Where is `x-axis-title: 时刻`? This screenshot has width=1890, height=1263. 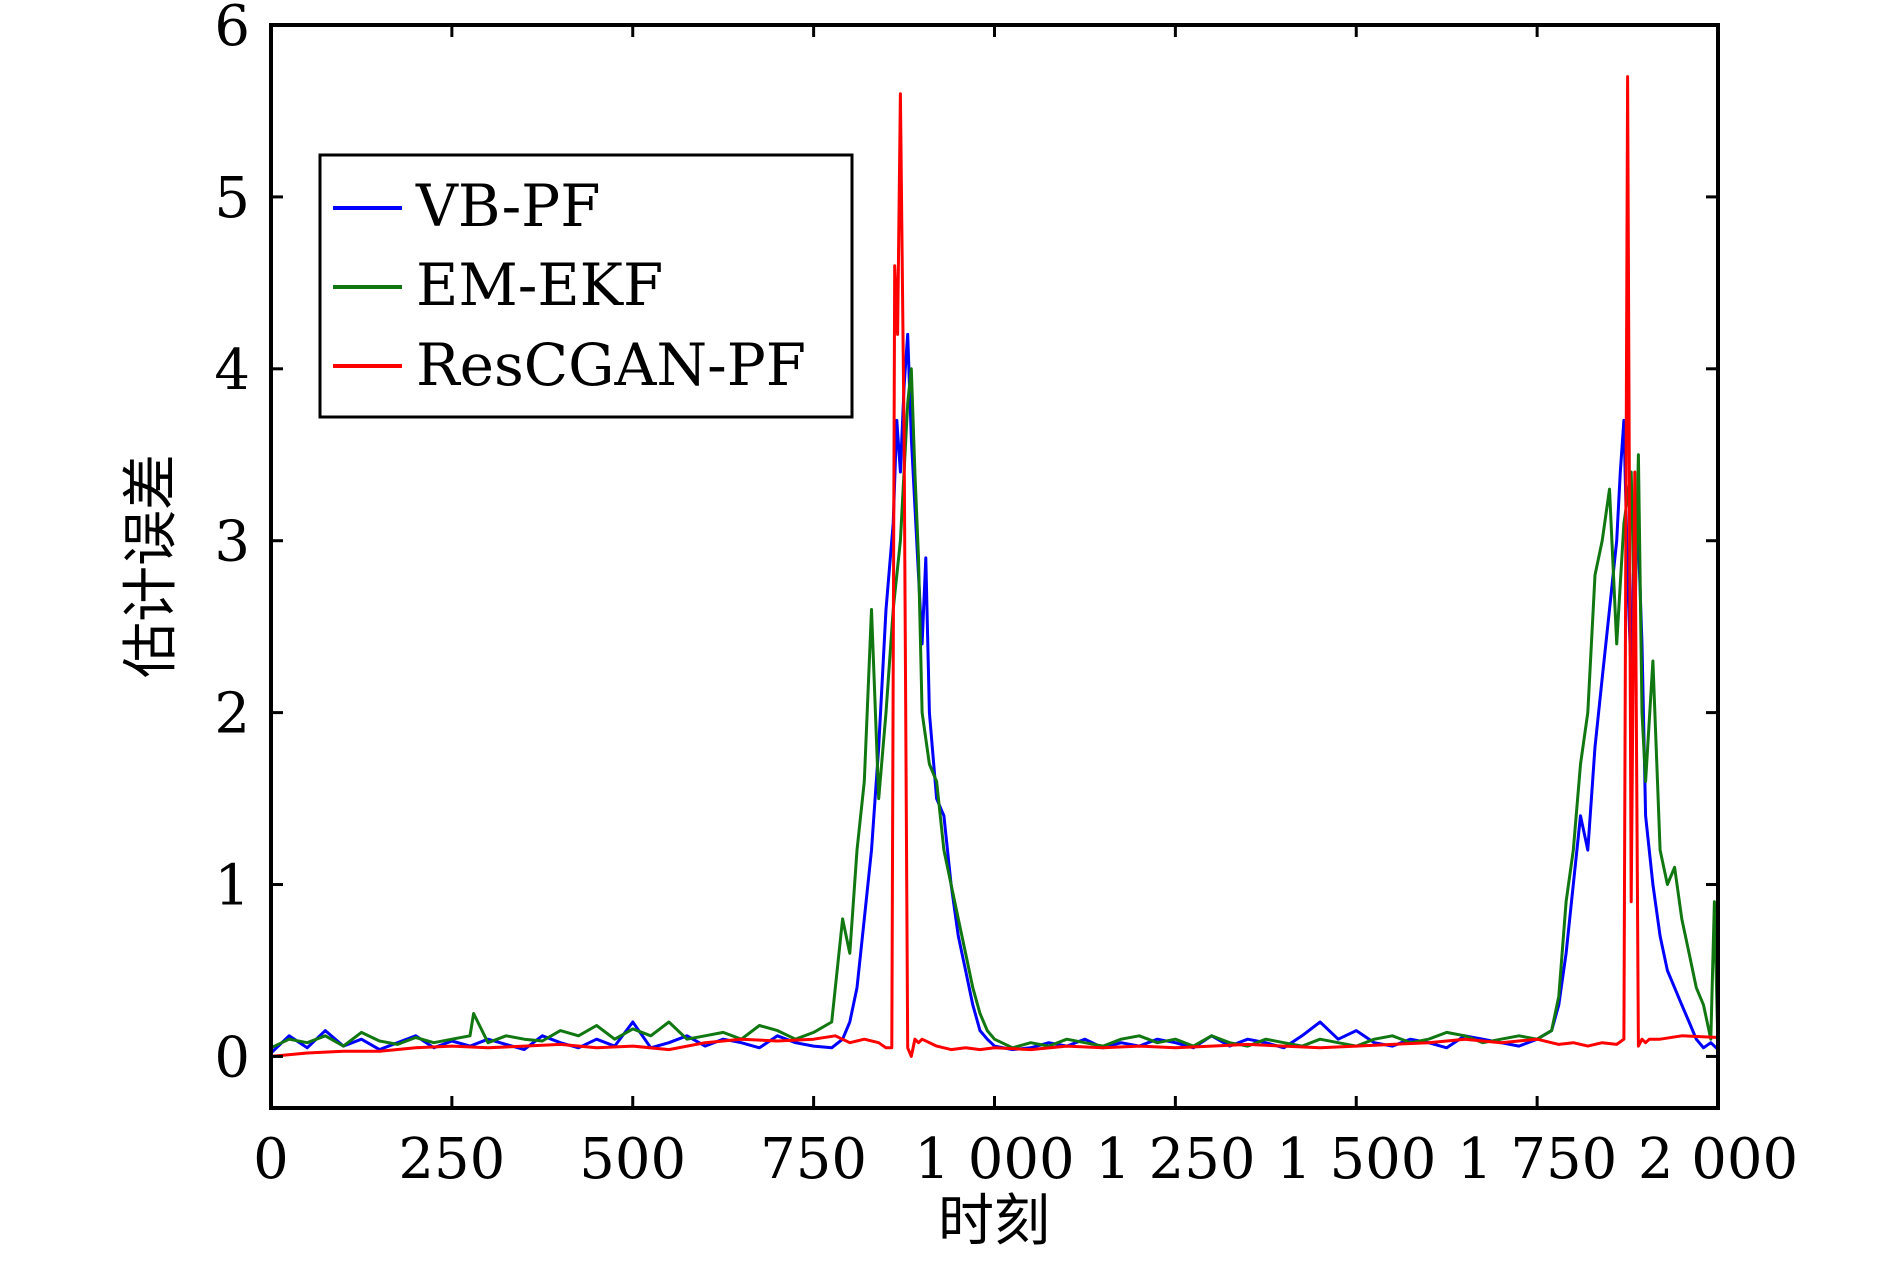
x-axis-title: 时刻 is located at coordinates (994, 1221).